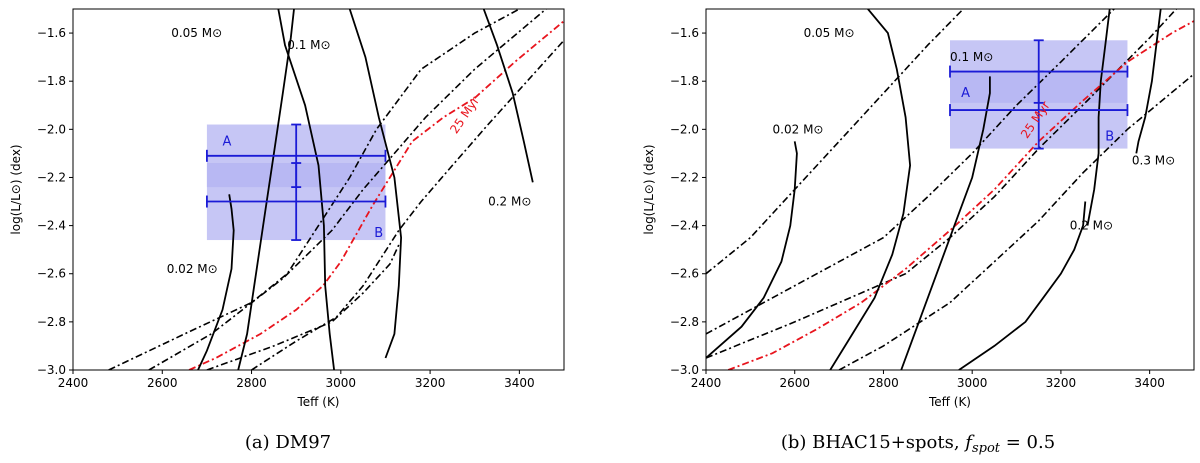  I want to click on isochrone-label-25myr: 25 Myr, so click(464, 115).